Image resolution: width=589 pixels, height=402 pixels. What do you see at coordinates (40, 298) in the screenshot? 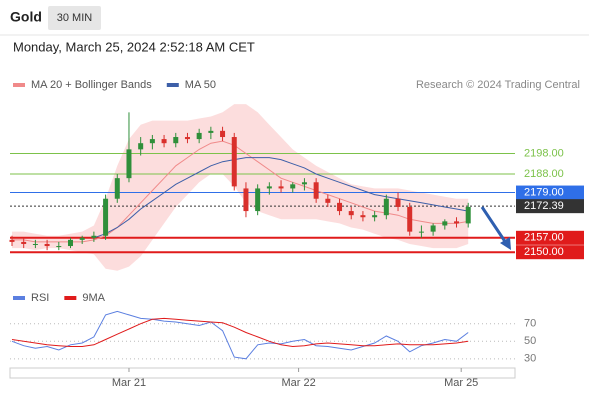
I see `legend-label: RSI` at bounding box center [40, 298].